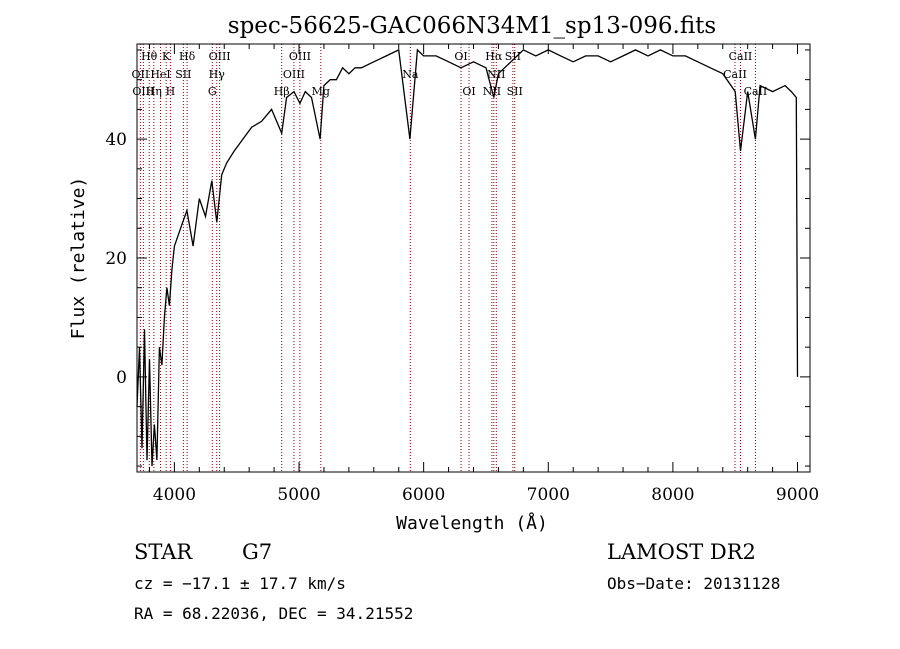 The image size is (900, 649). Describe the element at coordinates (472, 523) in the screenshot. I see `x-axis-label: Wavelength (Å)` at that location.